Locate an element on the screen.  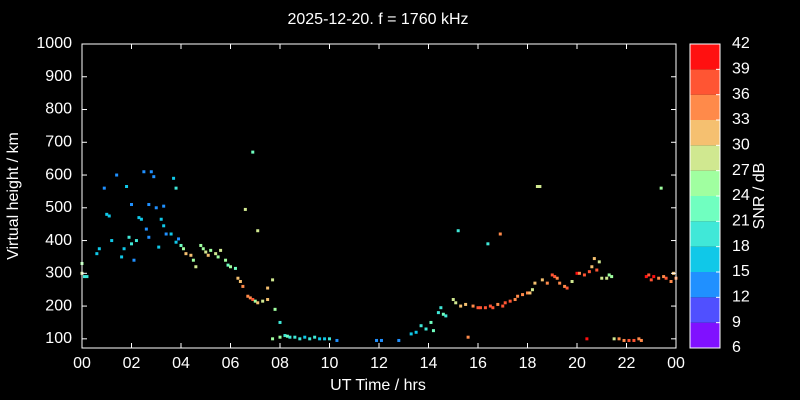
colorbar-tick-label: 33 is located at coordinates (741, 119).